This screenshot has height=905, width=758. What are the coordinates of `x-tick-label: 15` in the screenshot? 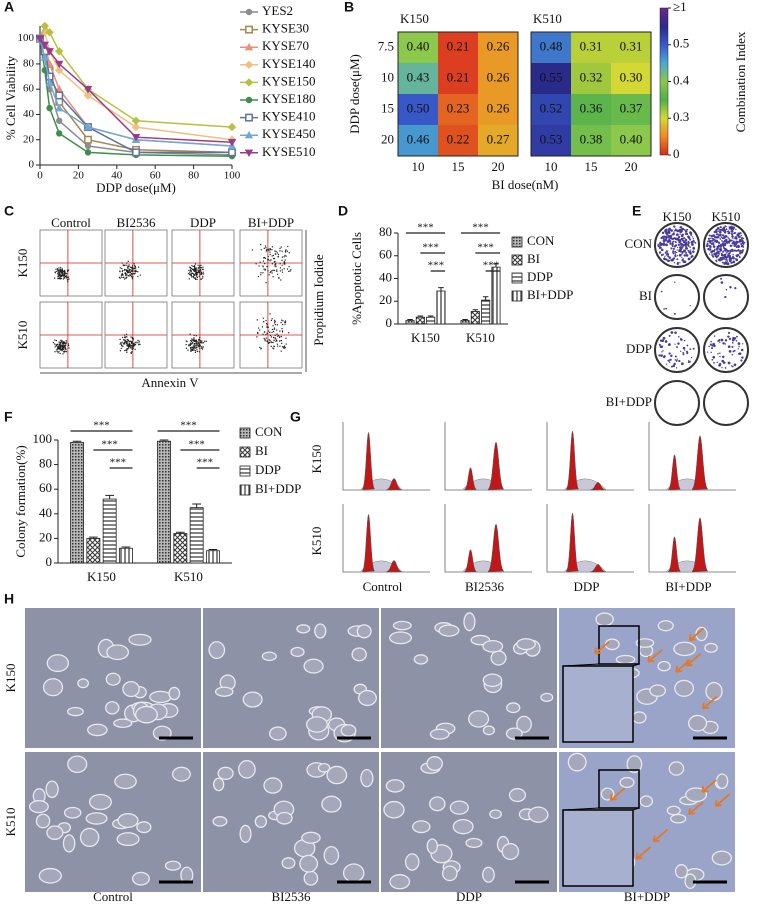 It's located at (591, 166).